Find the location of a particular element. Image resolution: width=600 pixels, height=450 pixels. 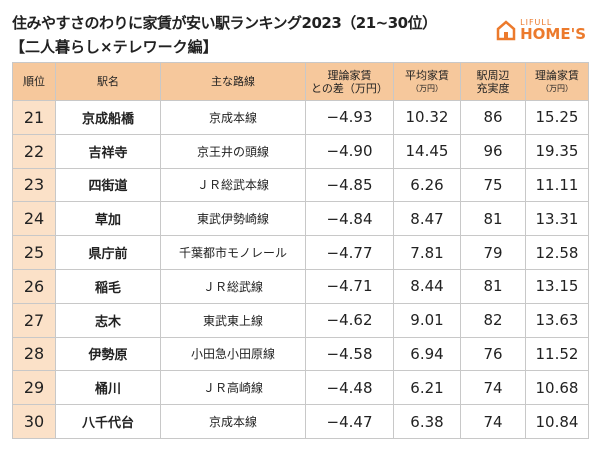

table-cell: 9.01 is located at coordinates (427, 320).